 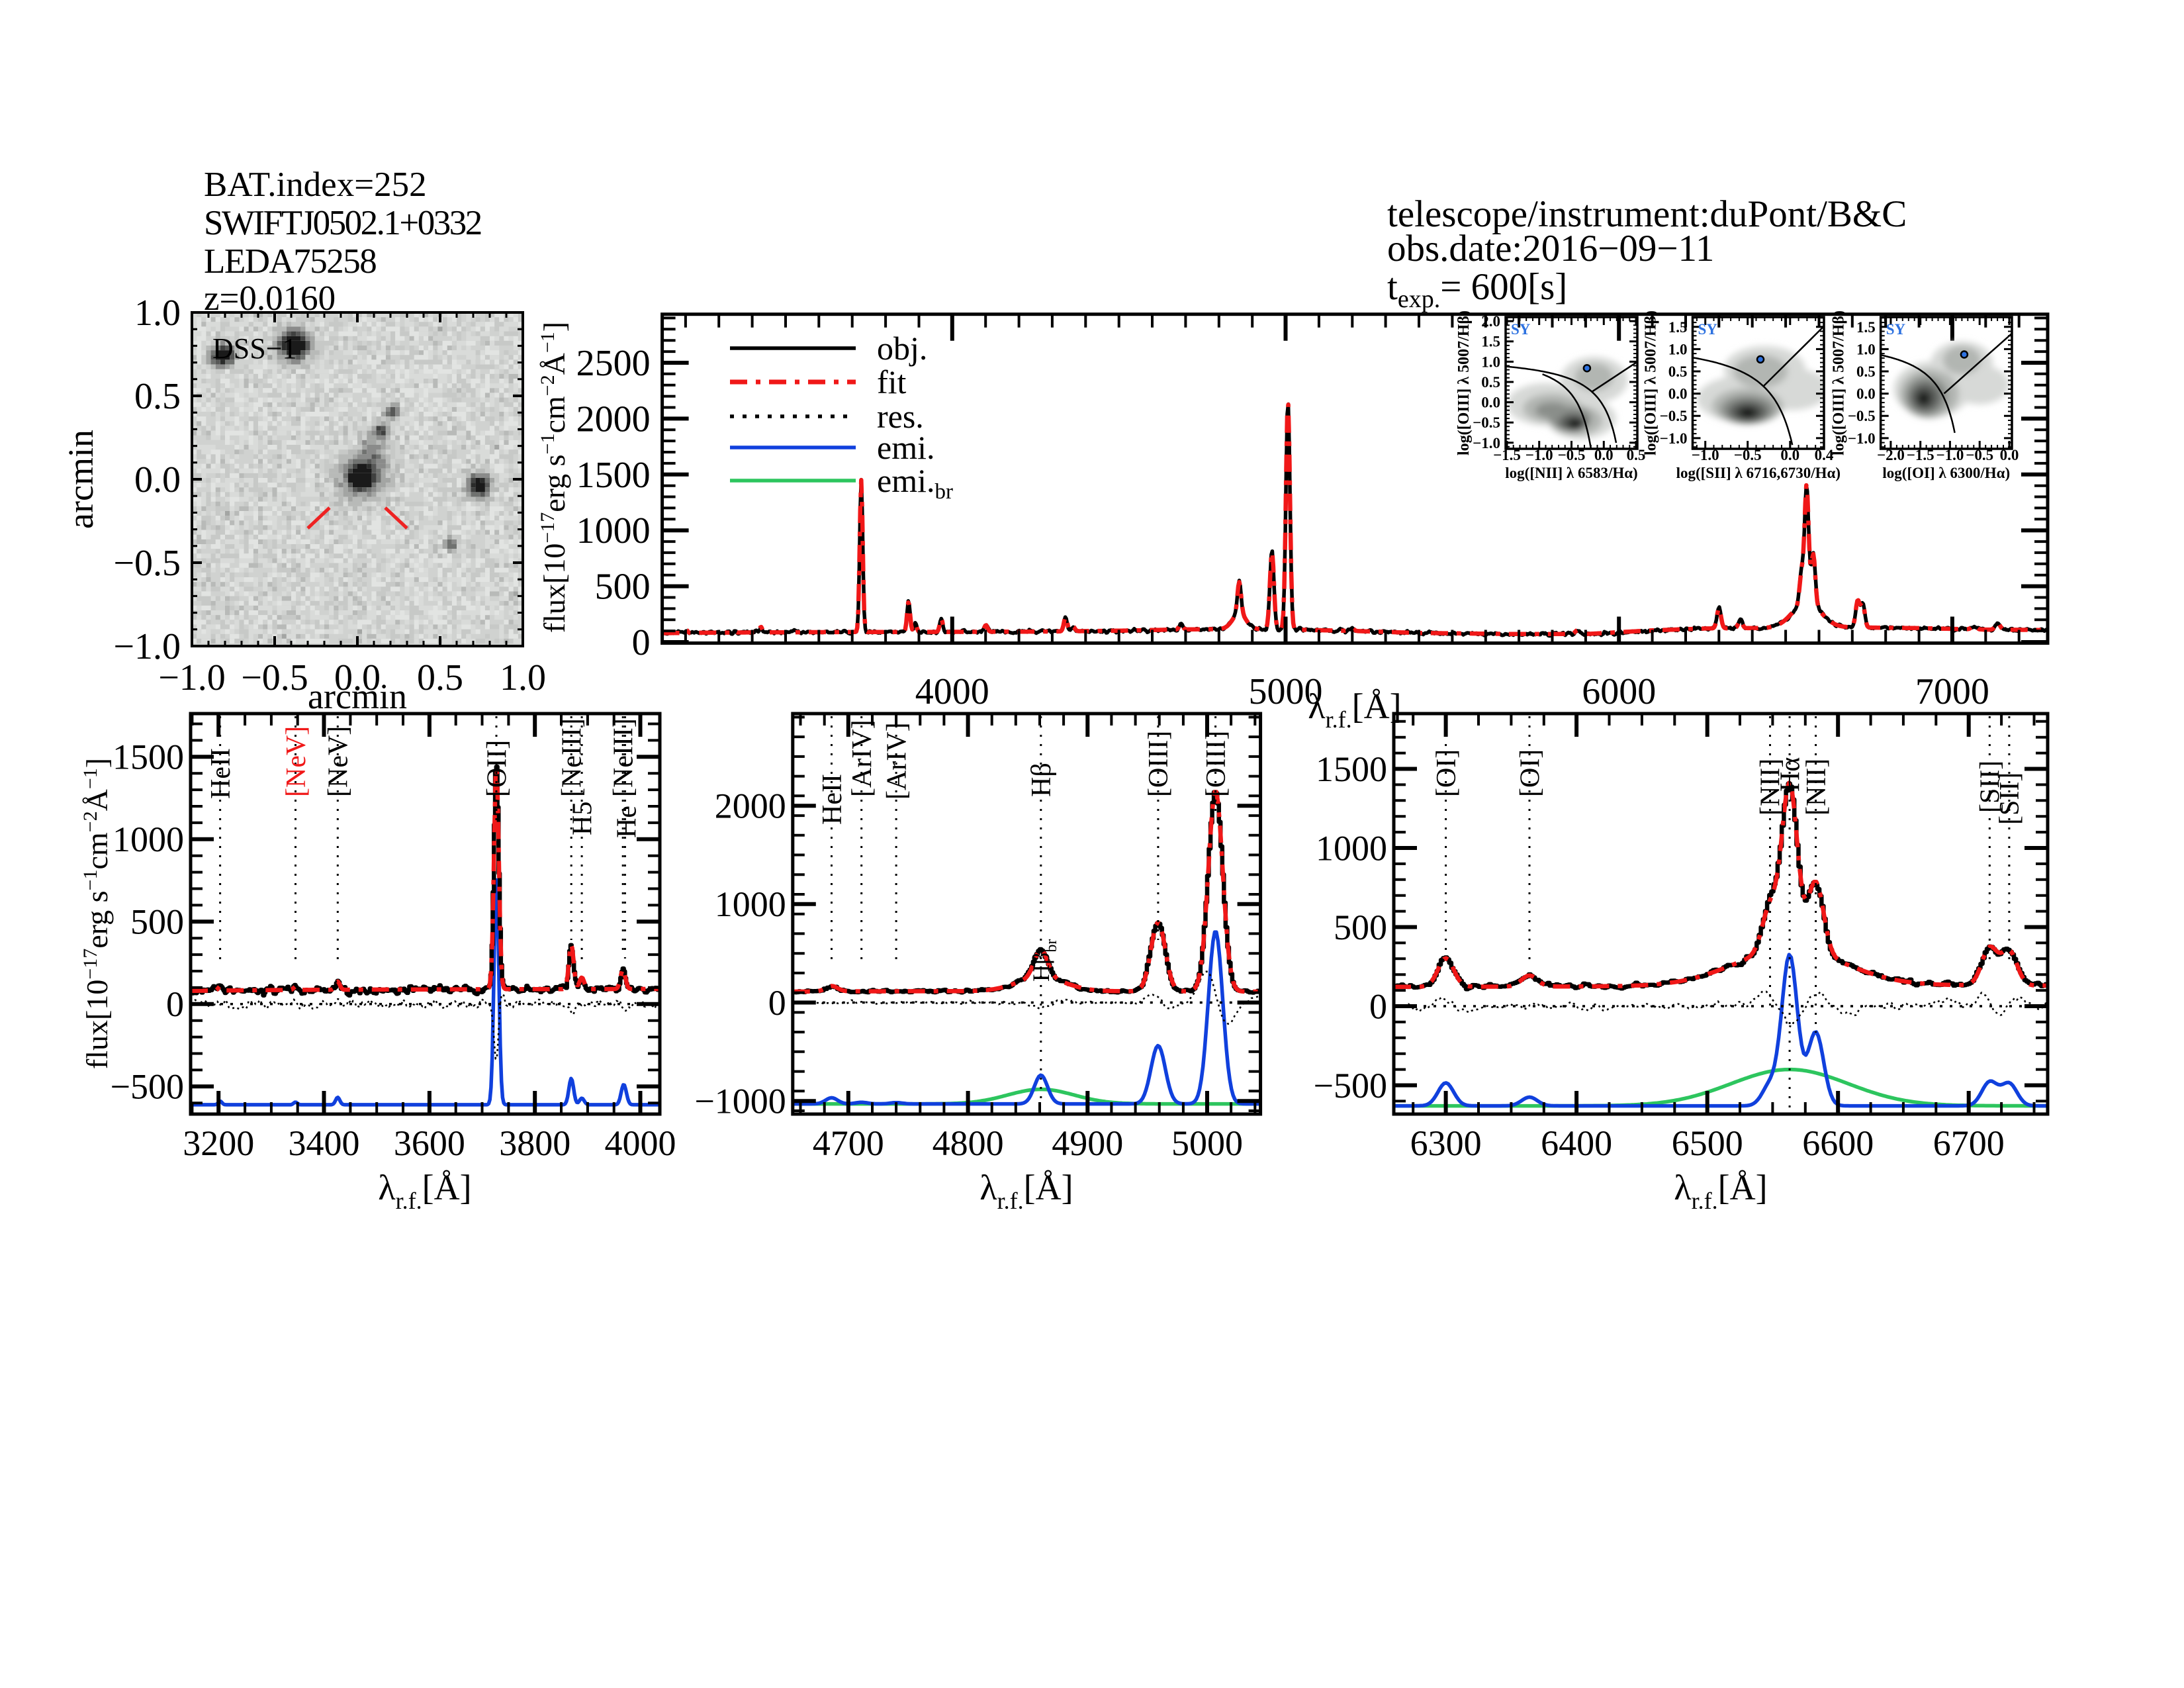 What do you see at coordinates (1991, 787) in the screenshot?
I see `svg-text: [SII]` at bounding box center [1991, 787].